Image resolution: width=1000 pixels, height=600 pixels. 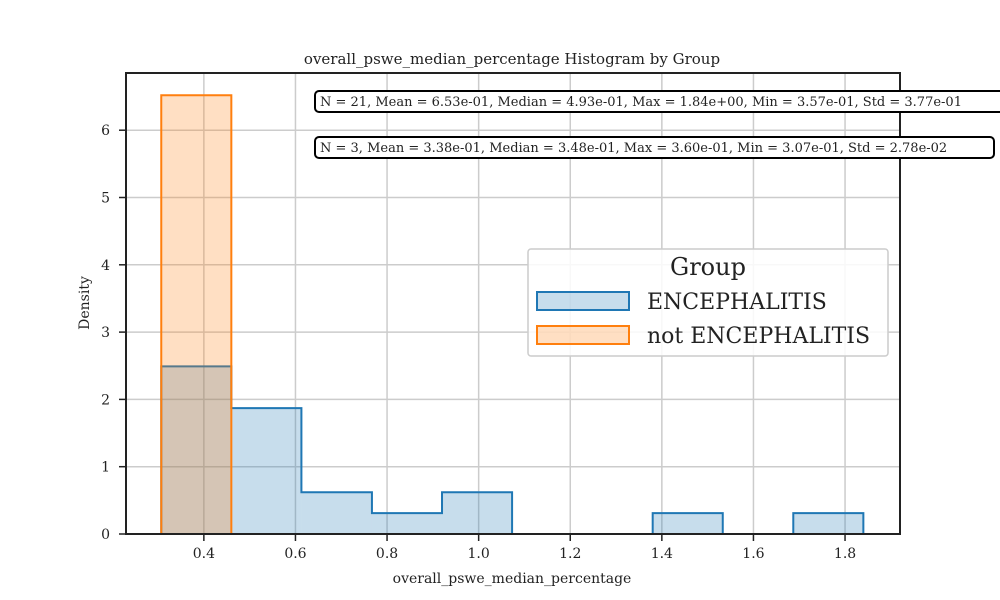 What do you see at coordinates (583, 335) in the screenshot?
I see `legend-swatch-not-encephalitis` at bounding box center [583, 335].